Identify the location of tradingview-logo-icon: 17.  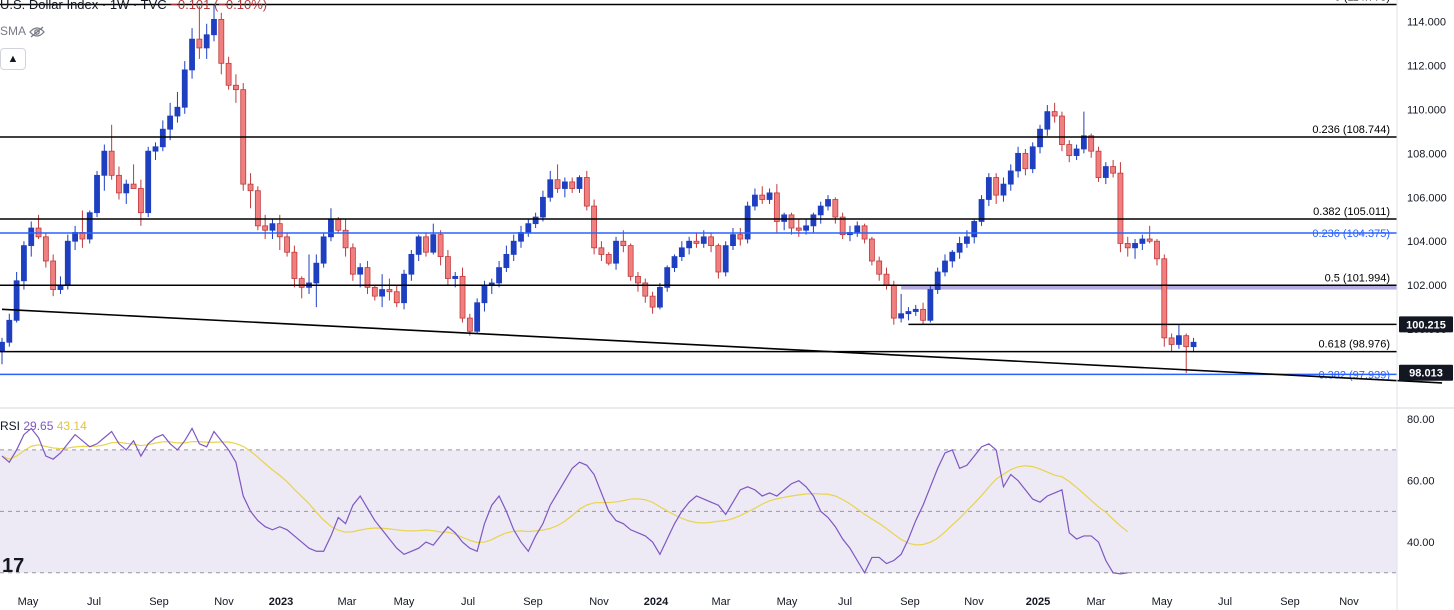
(13, 566).